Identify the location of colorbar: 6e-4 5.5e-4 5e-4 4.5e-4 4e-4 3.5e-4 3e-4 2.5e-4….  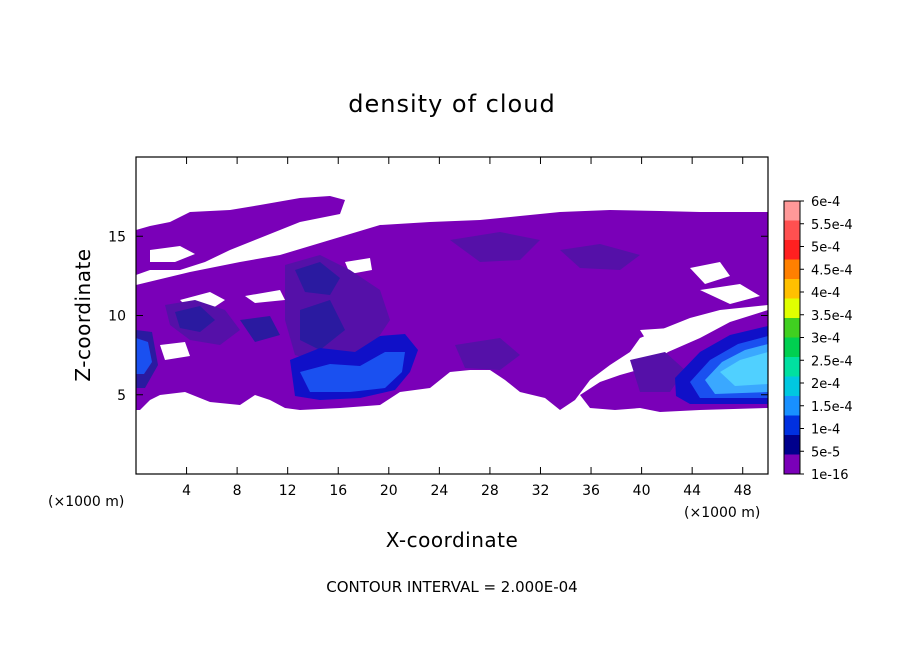
(818, 339).